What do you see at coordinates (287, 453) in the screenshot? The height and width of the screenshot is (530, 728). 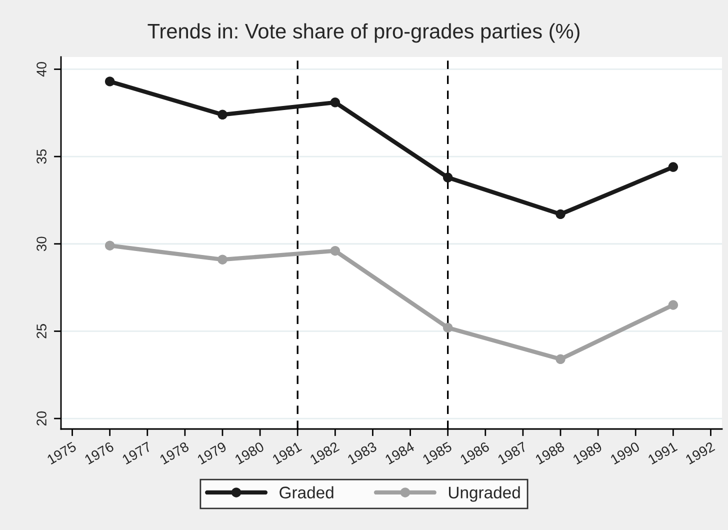 I see `x-tick-label: 1981` at bounding box center [287, 453].